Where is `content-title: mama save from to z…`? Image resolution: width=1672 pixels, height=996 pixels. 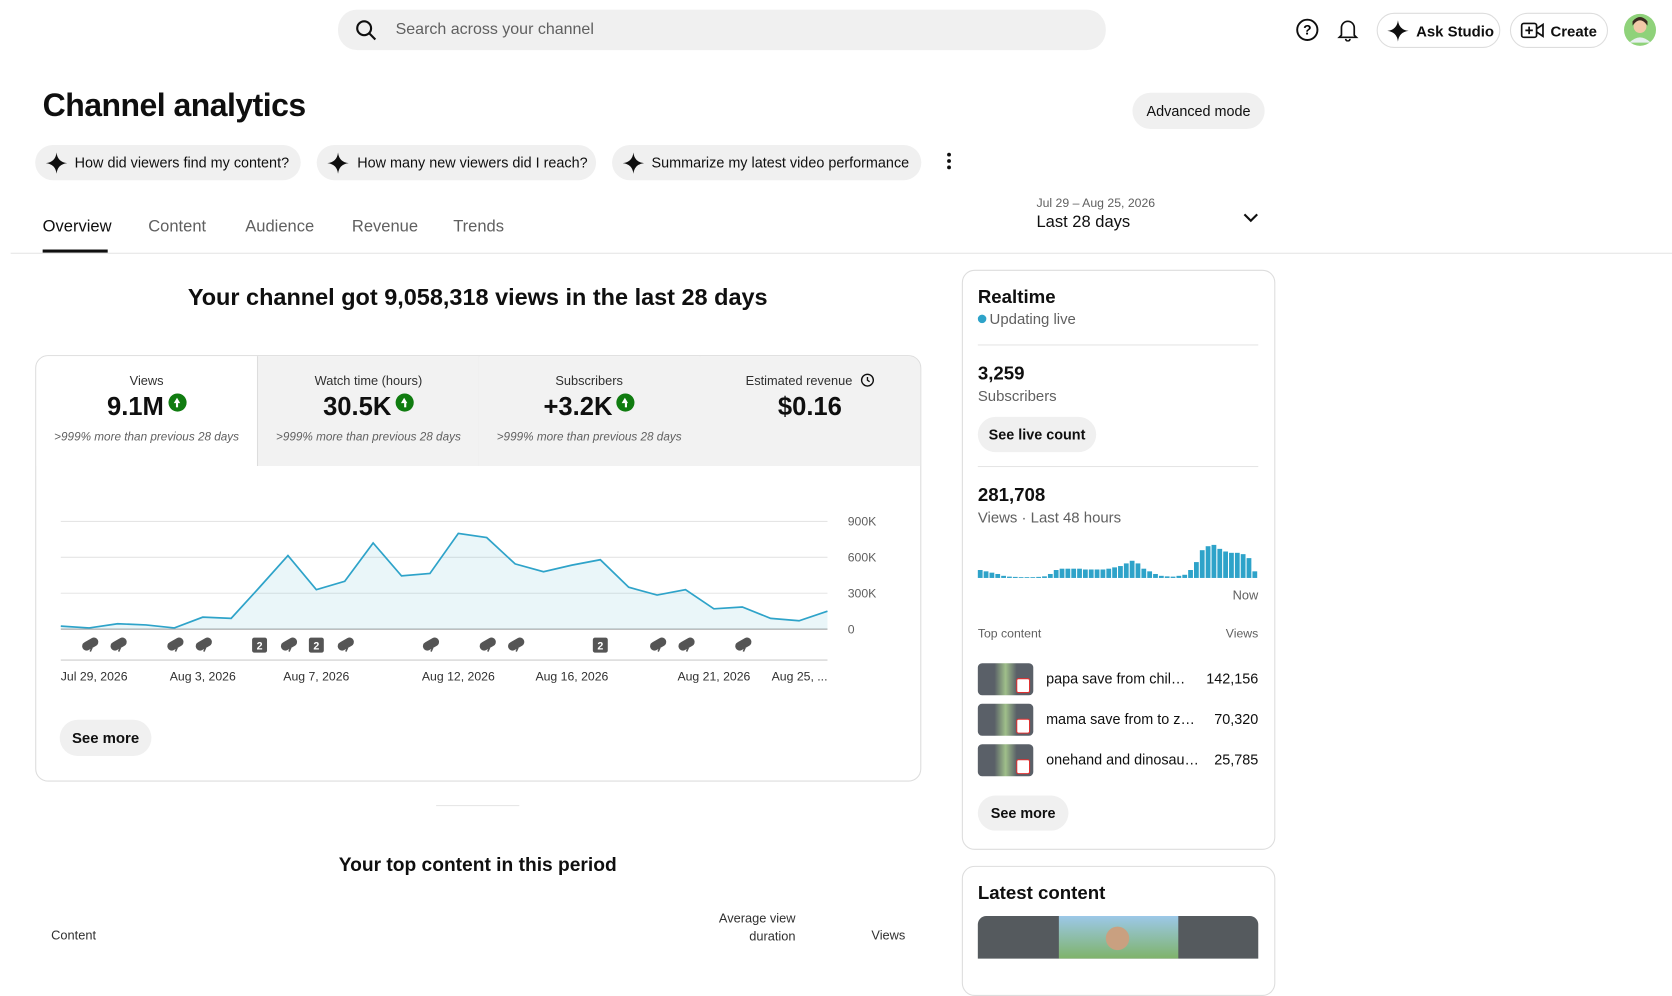 content-title: mama save from to z… is located at coordinates (1120, 719).